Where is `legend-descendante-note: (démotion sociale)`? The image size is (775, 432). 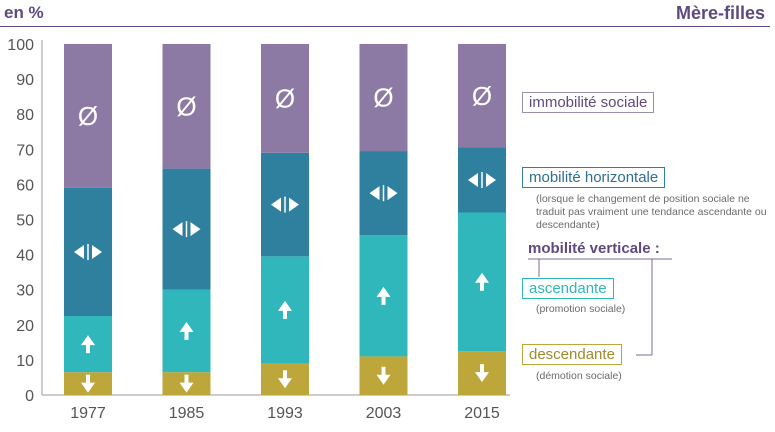 legend-descendante-note: (démotion sociale) is located at coordinates (579, 376).